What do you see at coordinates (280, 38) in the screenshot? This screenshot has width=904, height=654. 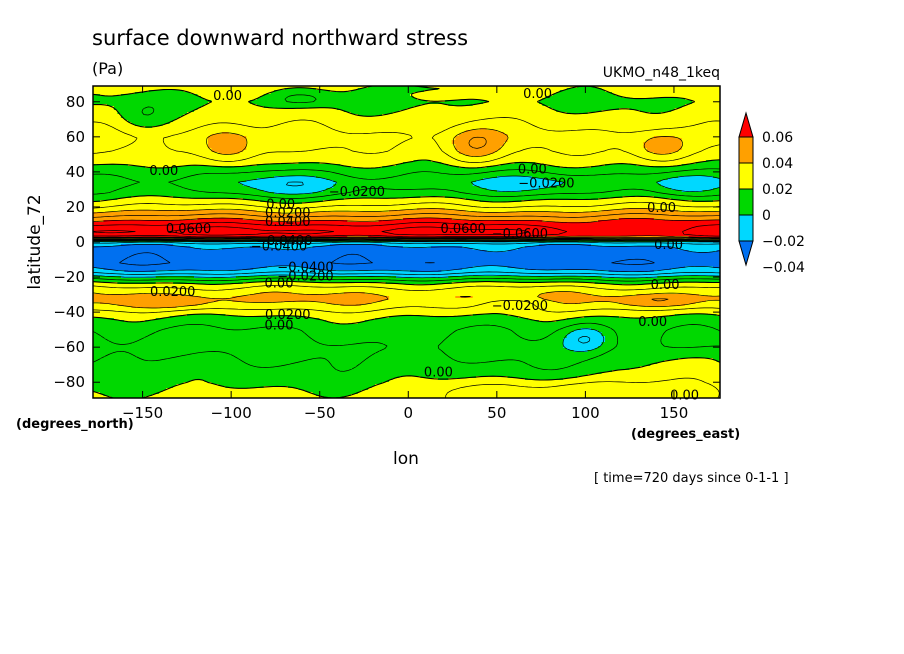 I see `chart-title: surface downward northward stress` at bounding box center [280, 38].